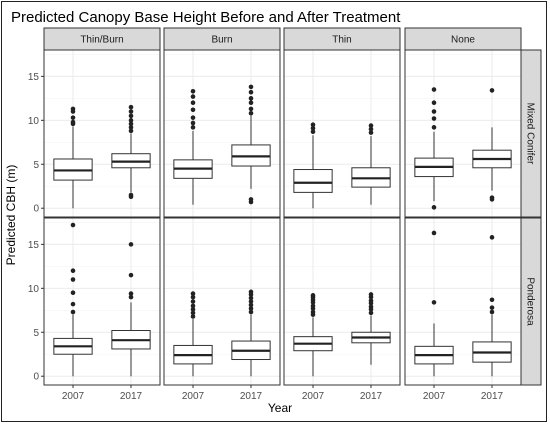  Describe the element at coordinates (530, 301) in the screenshot. I see `row-strip-label-ponderosa: Ponderosa` at that location.